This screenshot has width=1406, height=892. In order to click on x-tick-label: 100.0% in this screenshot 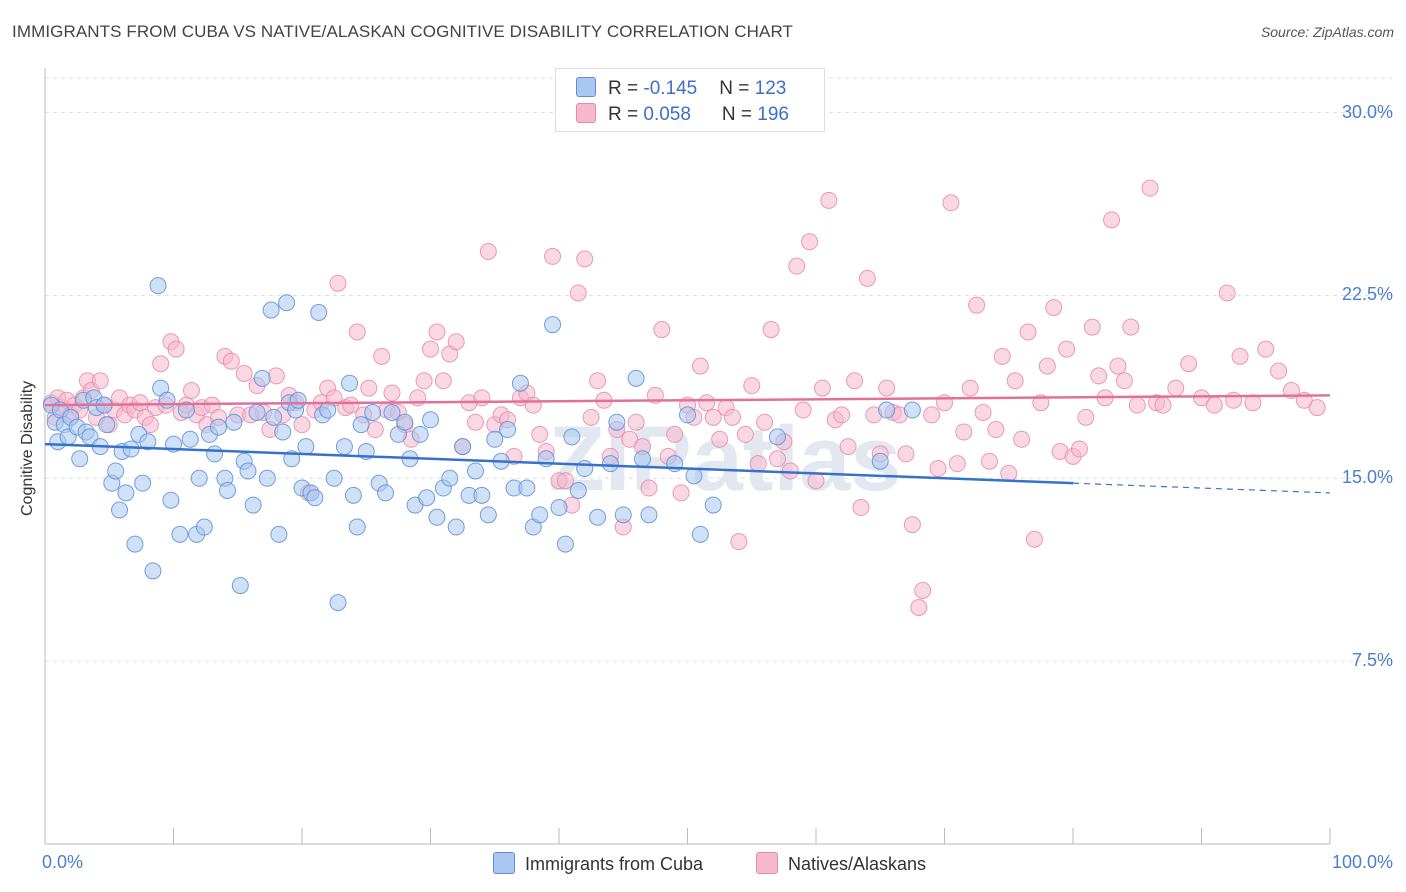, I will do `click(1362, 862)`.